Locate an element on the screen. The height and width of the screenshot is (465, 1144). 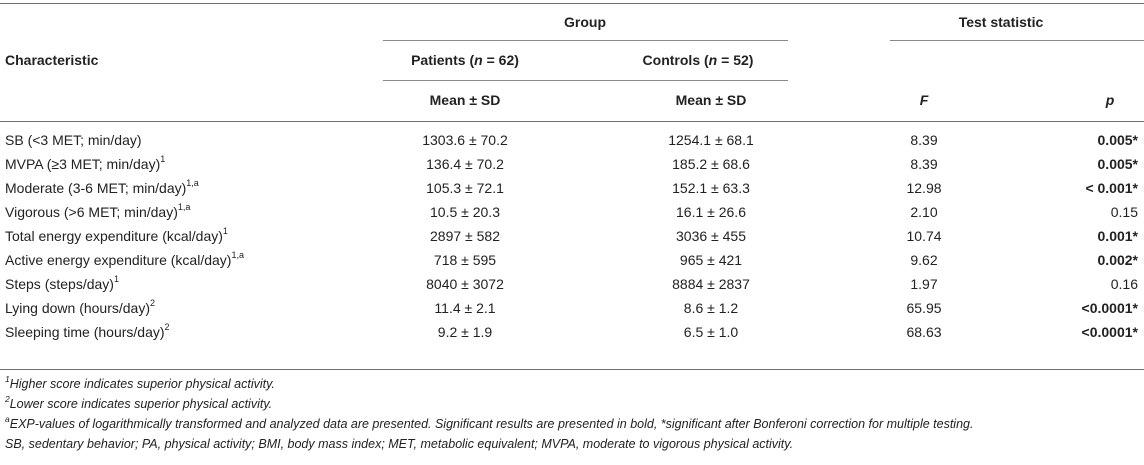
p-header: p is located at coordinates (1110, 100).